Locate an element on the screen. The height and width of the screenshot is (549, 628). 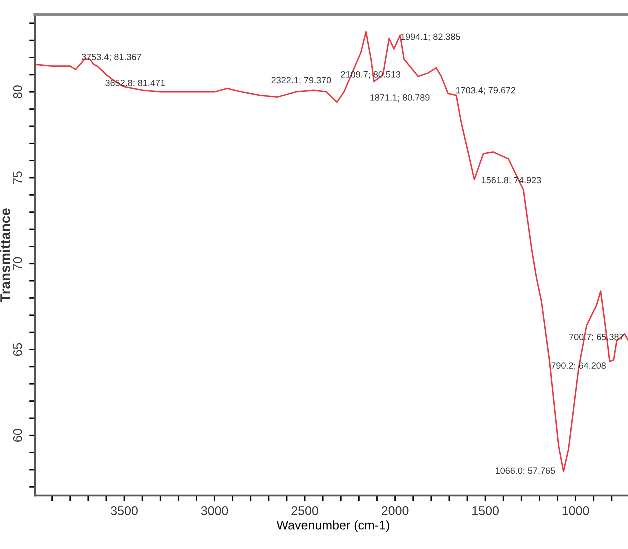
y-tick-label: 60 is located at coordinates (17, 435).